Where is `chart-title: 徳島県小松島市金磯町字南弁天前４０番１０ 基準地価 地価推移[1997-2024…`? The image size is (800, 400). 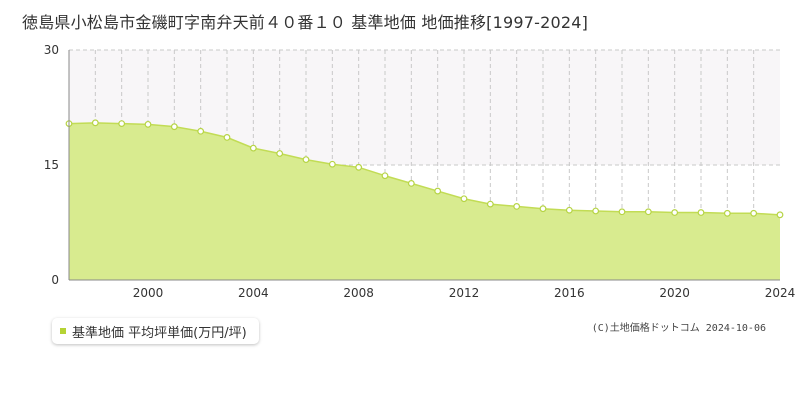 chart-title: 徳島県小松島市金磯町字南弁天前４０番１０ 基準地価 地価推移[1997-2024… is located at coordinates (305, 22).